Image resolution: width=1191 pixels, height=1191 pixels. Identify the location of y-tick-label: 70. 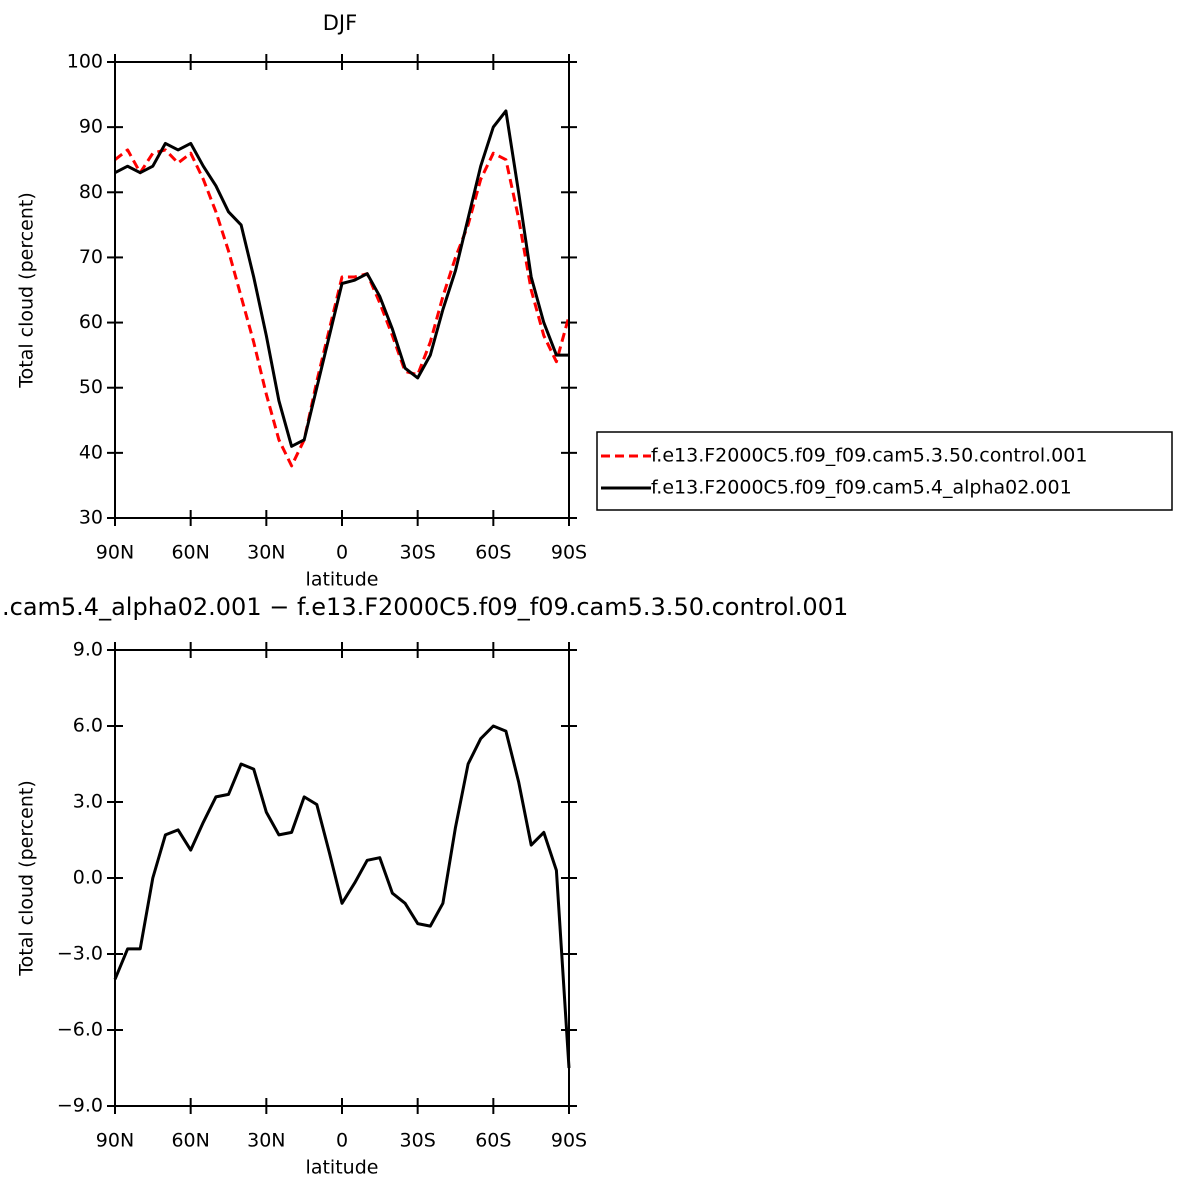
(91, 257).